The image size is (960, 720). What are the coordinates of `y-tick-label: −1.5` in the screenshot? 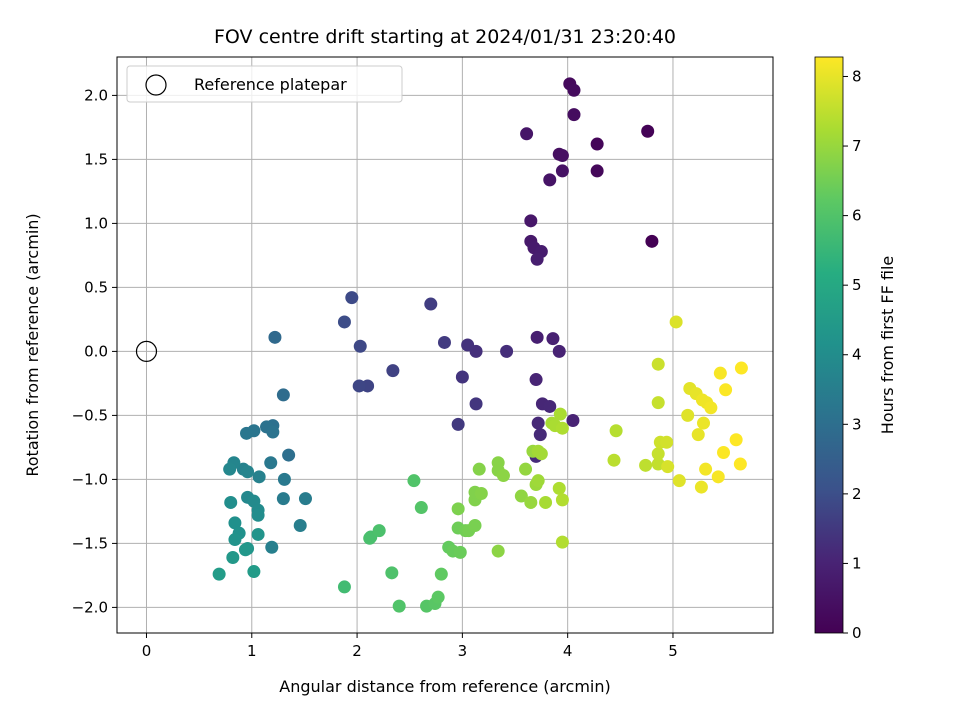 It's located at (90, 543).